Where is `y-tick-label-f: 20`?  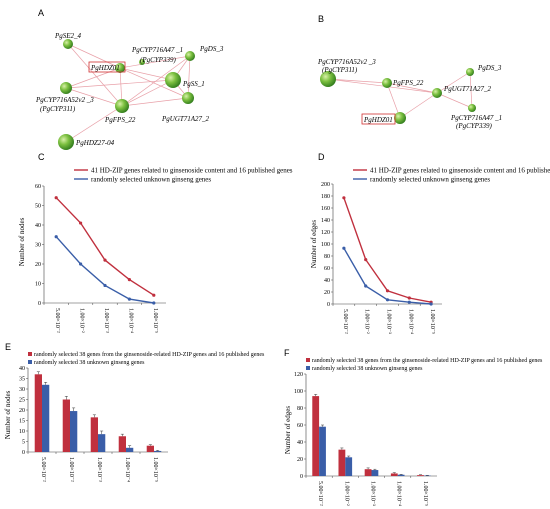
y-tick-label-f: 20 is located at coordinates (300, 460).